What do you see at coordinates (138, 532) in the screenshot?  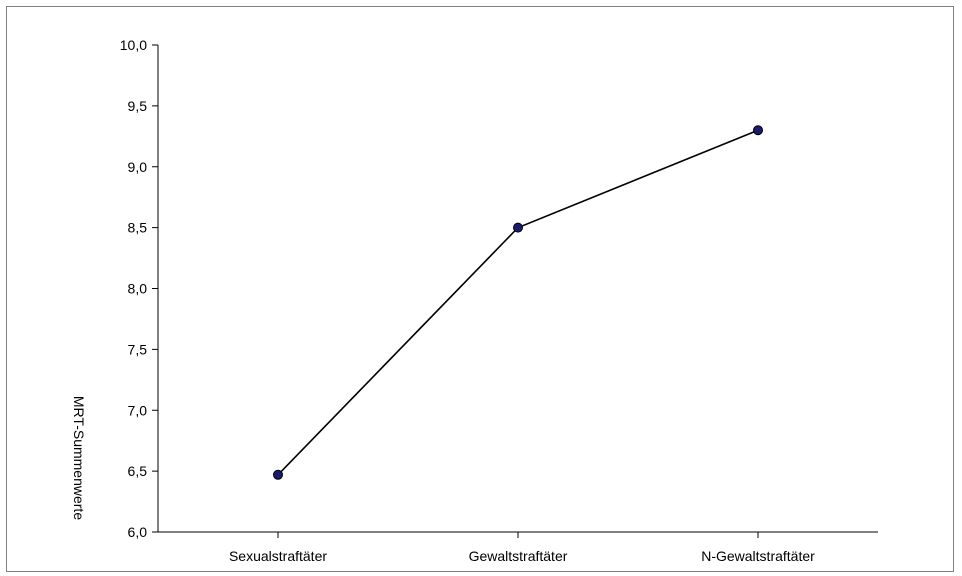 I see `y-tick-label: 6,0` at bounding box center [138, 532].